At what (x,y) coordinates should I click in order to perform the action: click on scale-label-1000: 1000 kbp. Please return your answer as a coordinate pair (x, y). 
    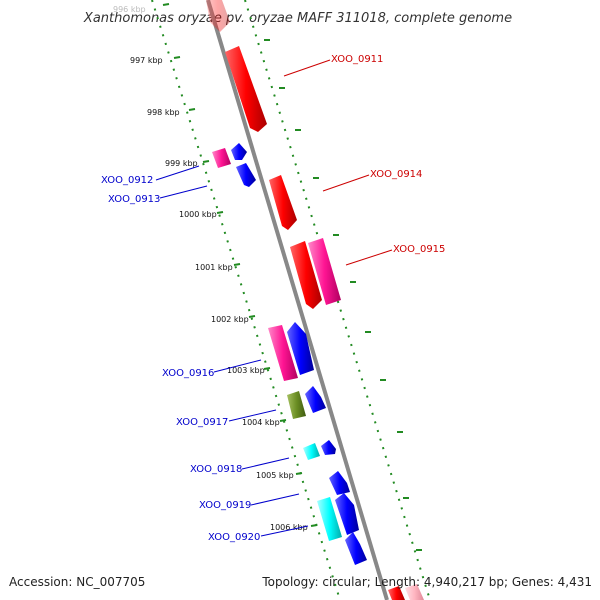
    Looking at the image, I should click on (198, 214).